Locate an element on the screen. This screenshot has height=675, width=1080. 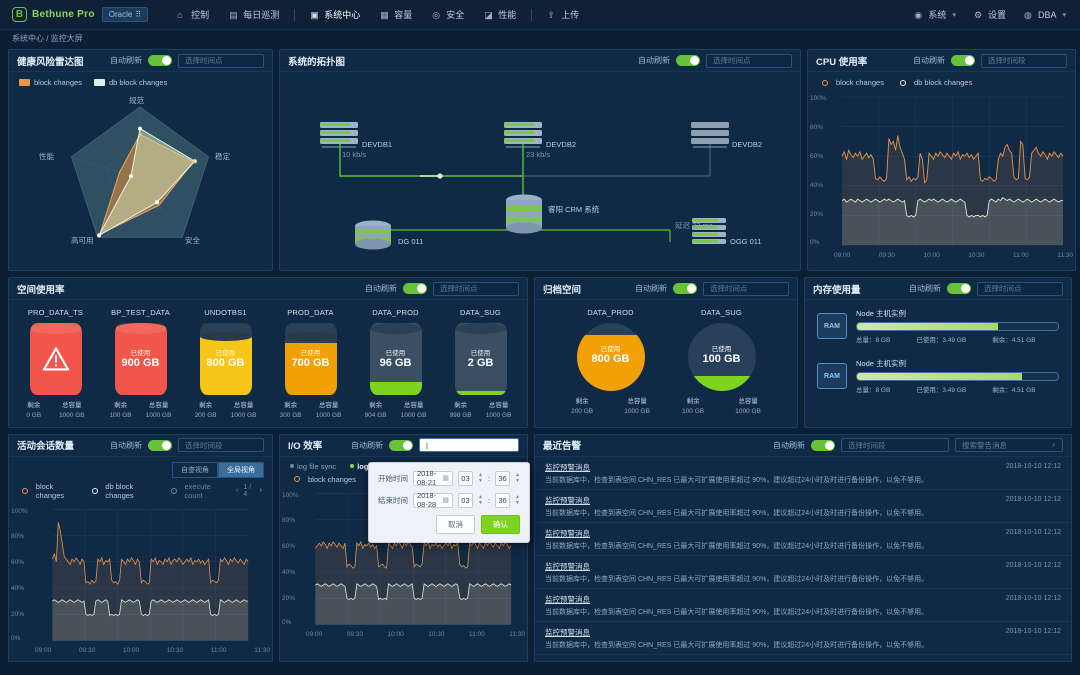
database-selector-chip: Oracle ⠿ is located at coordinates (125, 14).